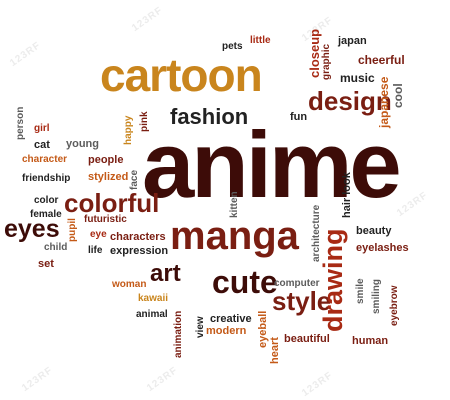 This screenshot has height=400, width=450. I want to click on word-kawaii: kawaii, so click(153, 298).